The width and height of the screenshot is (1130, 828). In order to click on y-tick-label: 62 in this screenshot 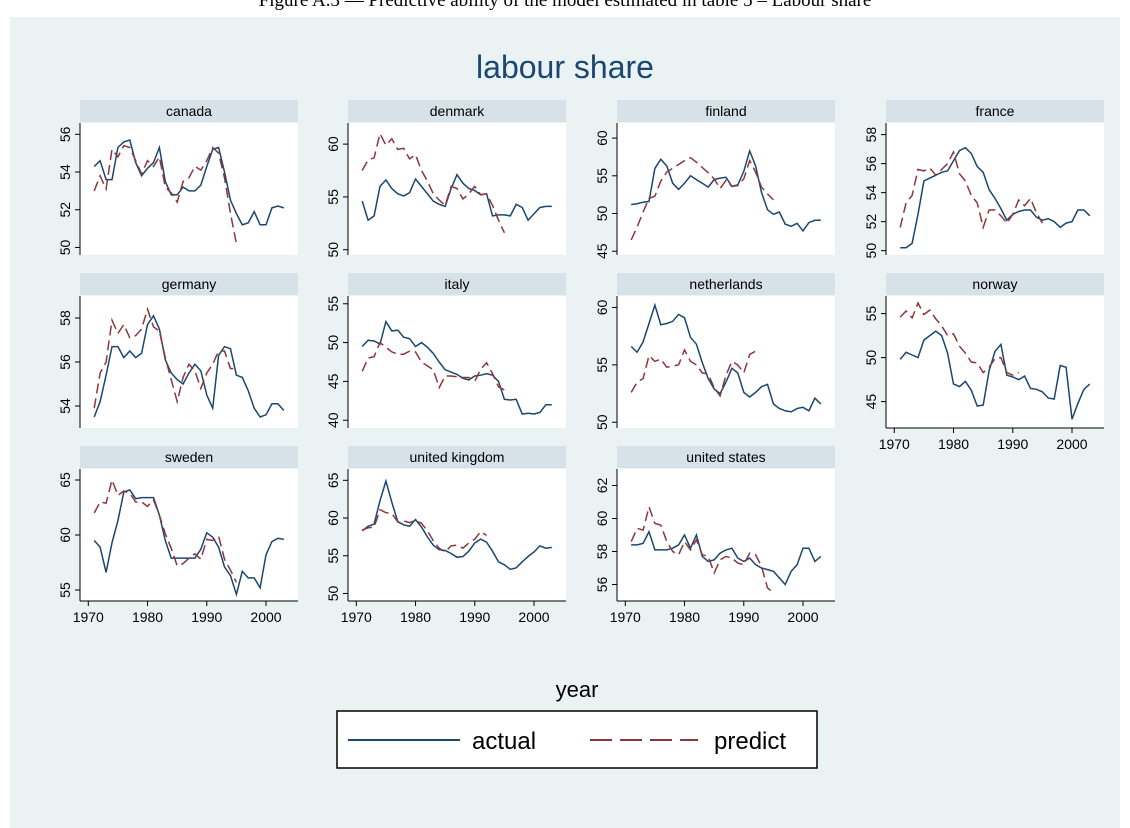, I will do `click(602, 486)`.